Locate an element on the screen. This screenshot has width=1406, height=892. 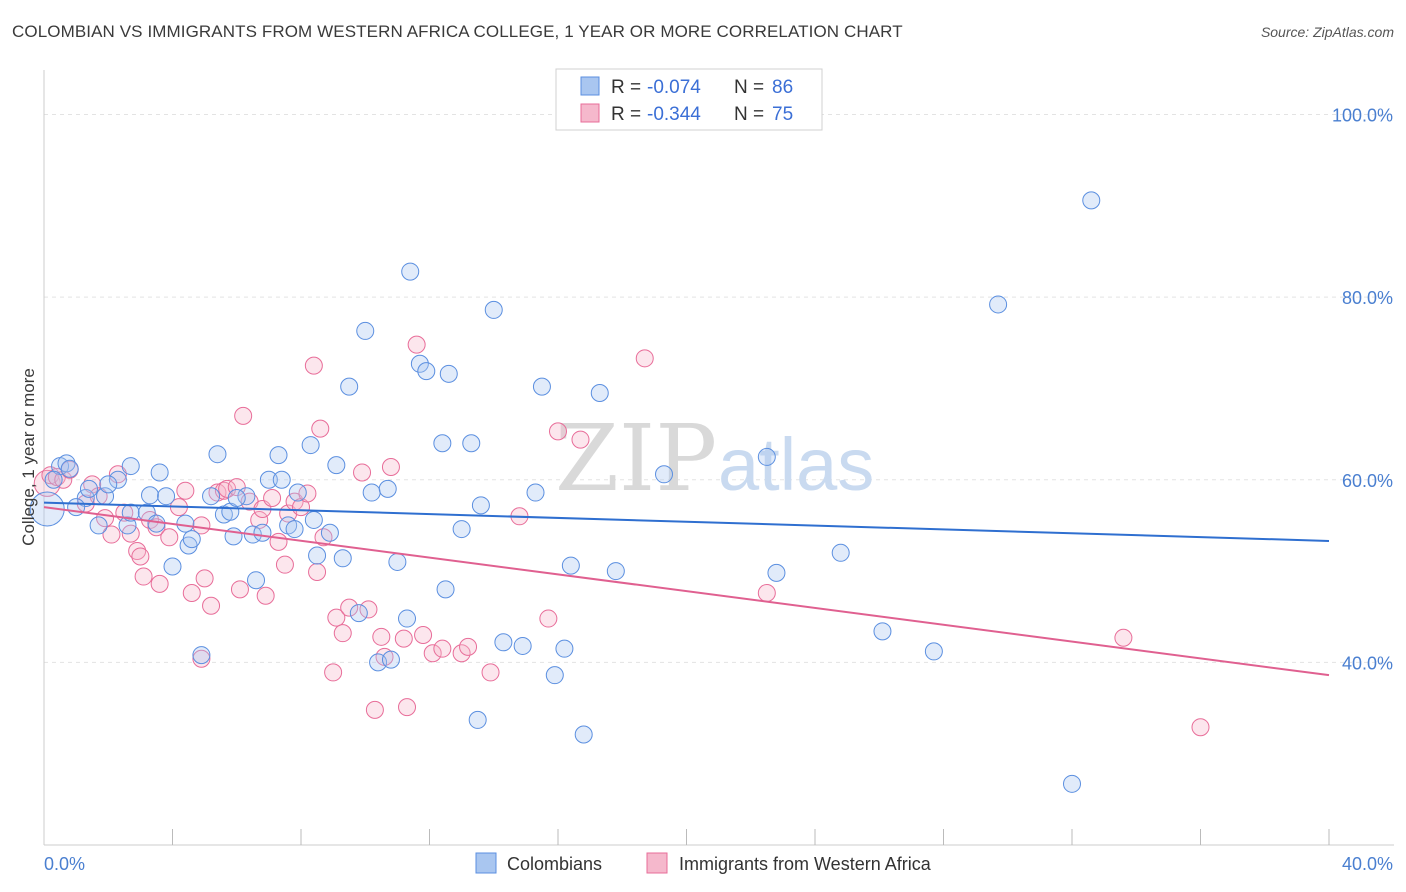
legend-r-value-0: -0.074 is located at coordinates (674, 87).